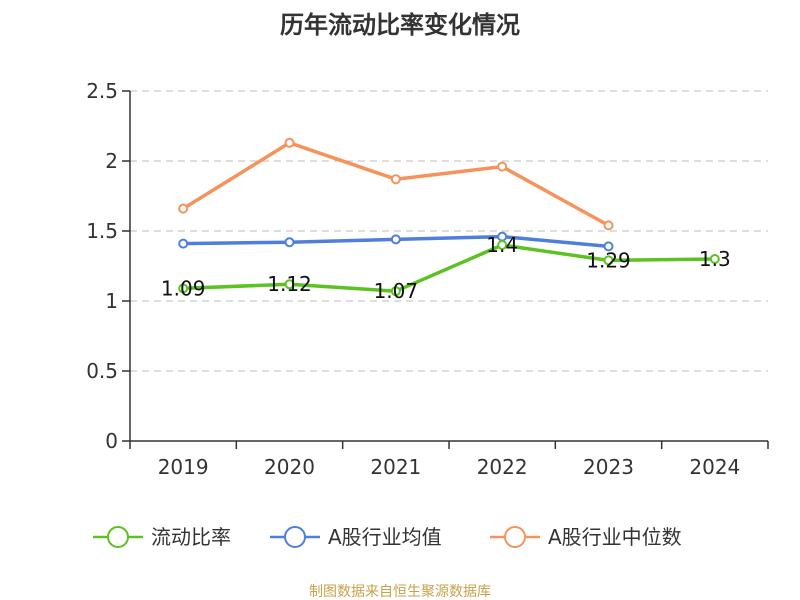 Image resolution: width=800 pixels, height=600 pixels. Describe the element at coordinates (111, 441) in the screenshot. I see `y-tick-label: 0` at that location.